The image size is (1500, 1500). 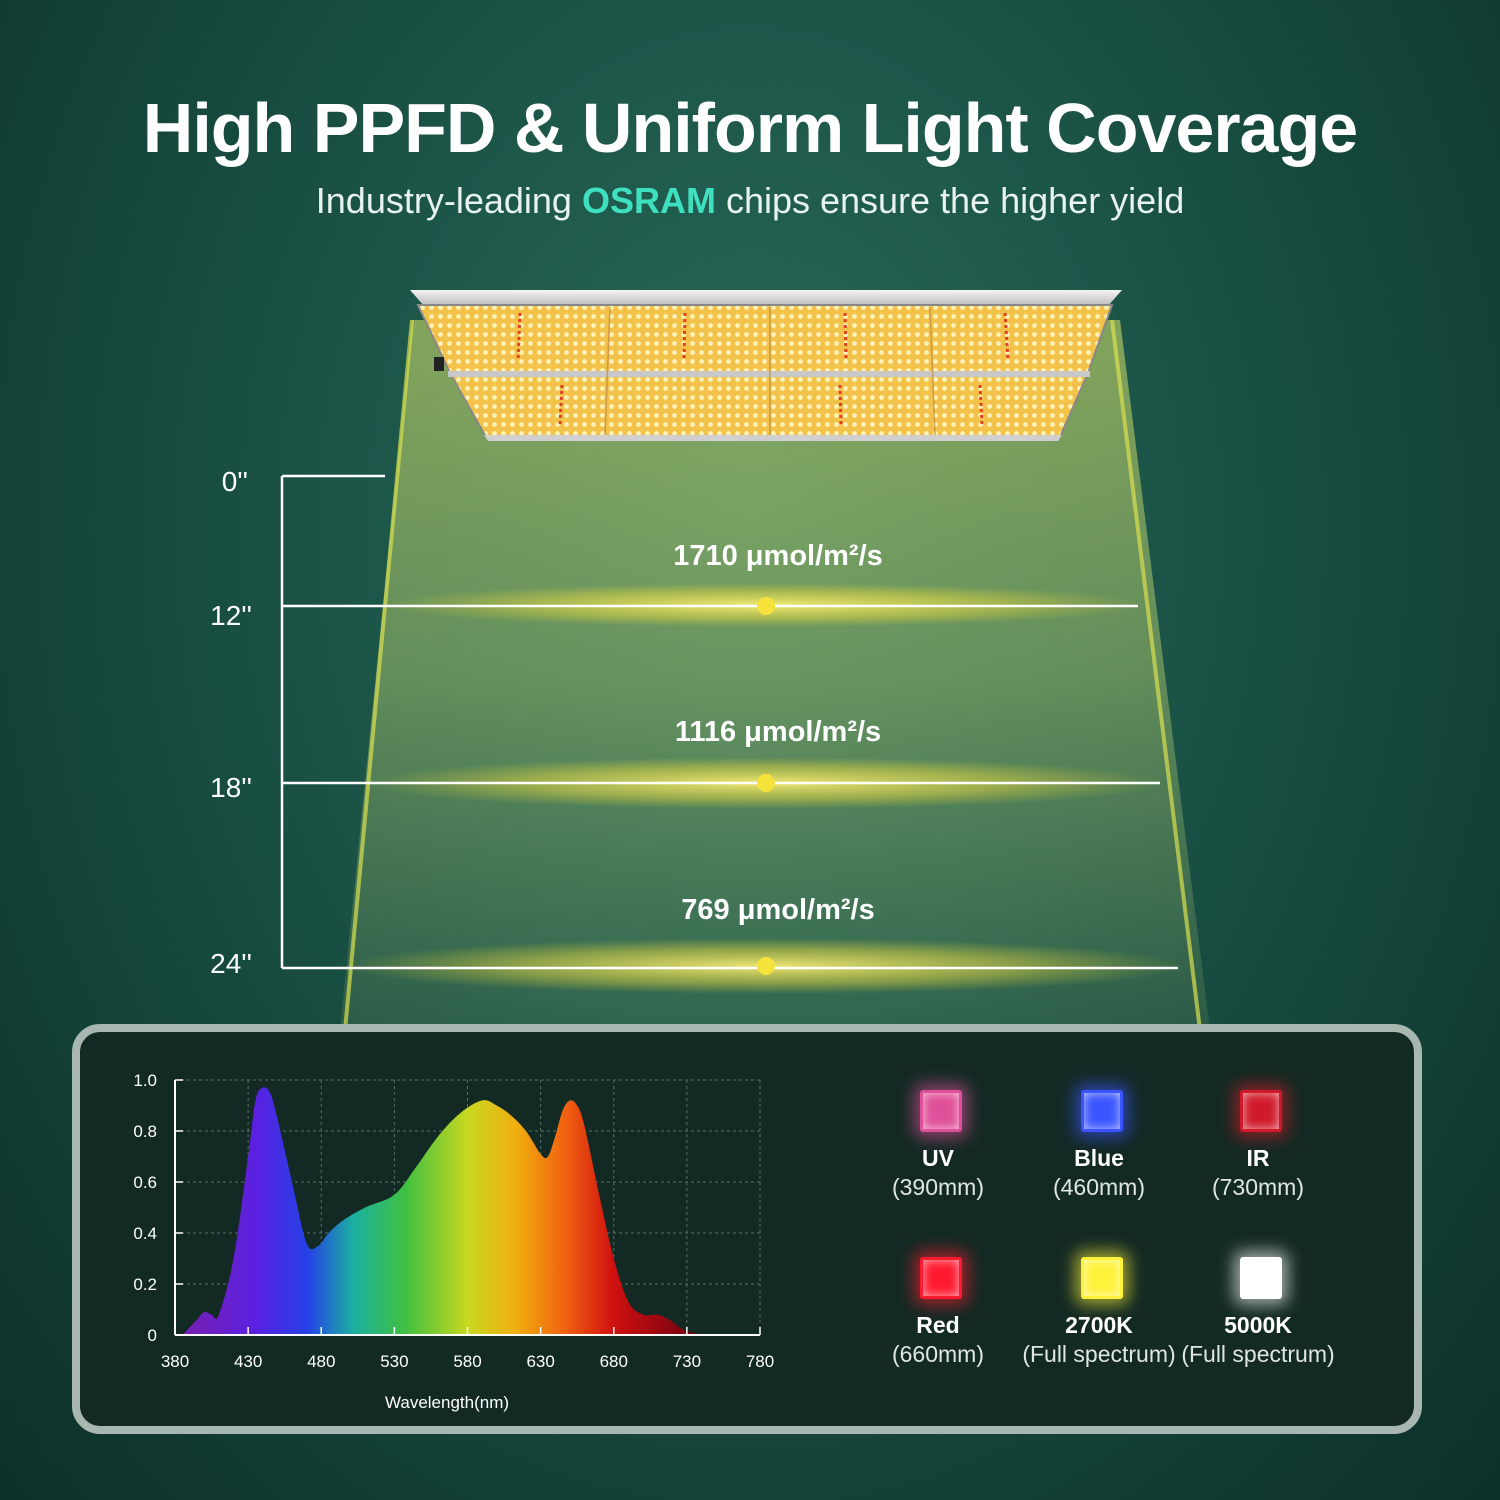 I want to click on y-tick-label: 0.8, so click(x=145, y=1131).